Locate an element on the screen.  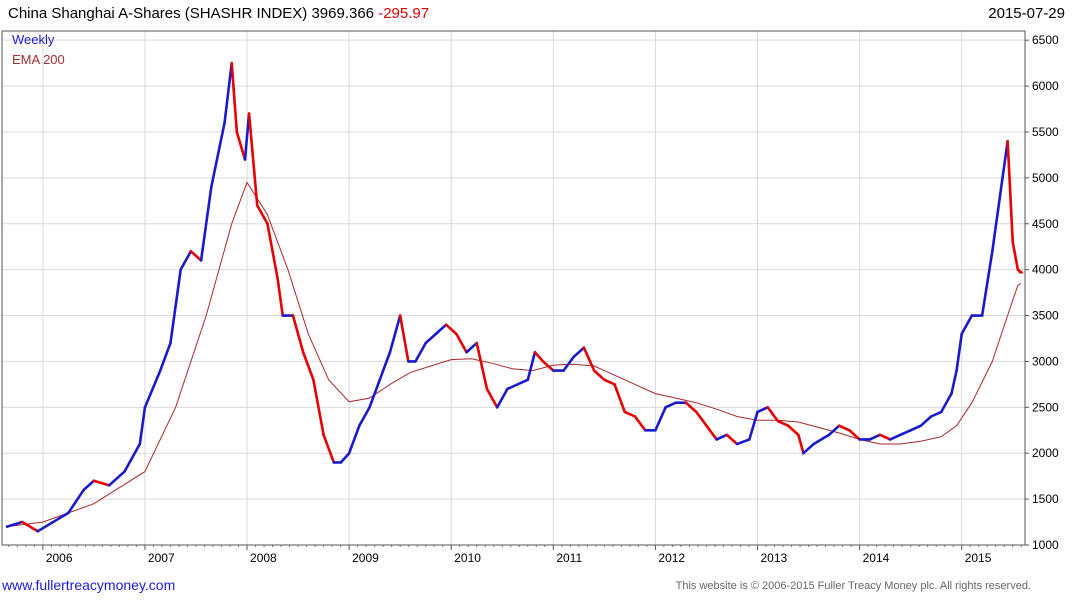
y-tick-label: 3000 is located at coordinates (1045, 361).